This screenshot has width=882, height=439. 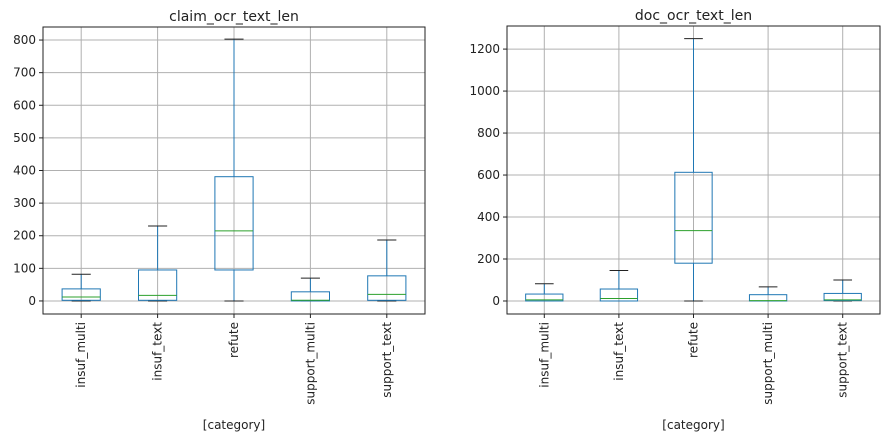 I want to click on y-tick-label: 100, so click(x=24, y=268).